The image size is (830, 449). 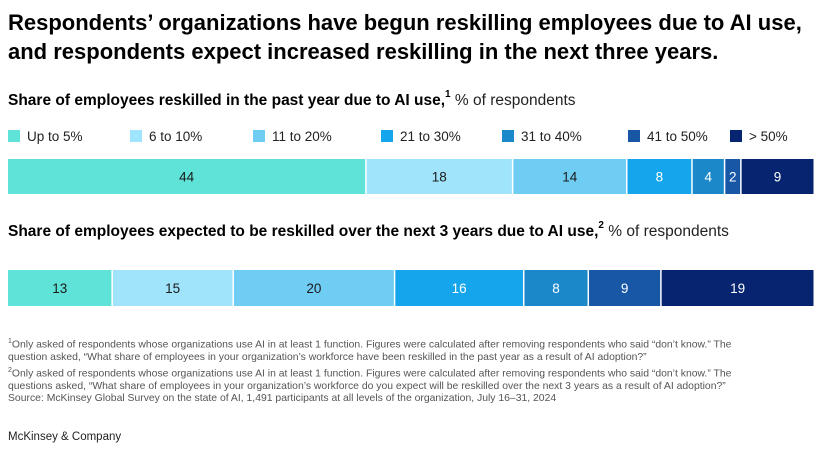 I want to click on data-label: 16, so click(x=459, y=288).